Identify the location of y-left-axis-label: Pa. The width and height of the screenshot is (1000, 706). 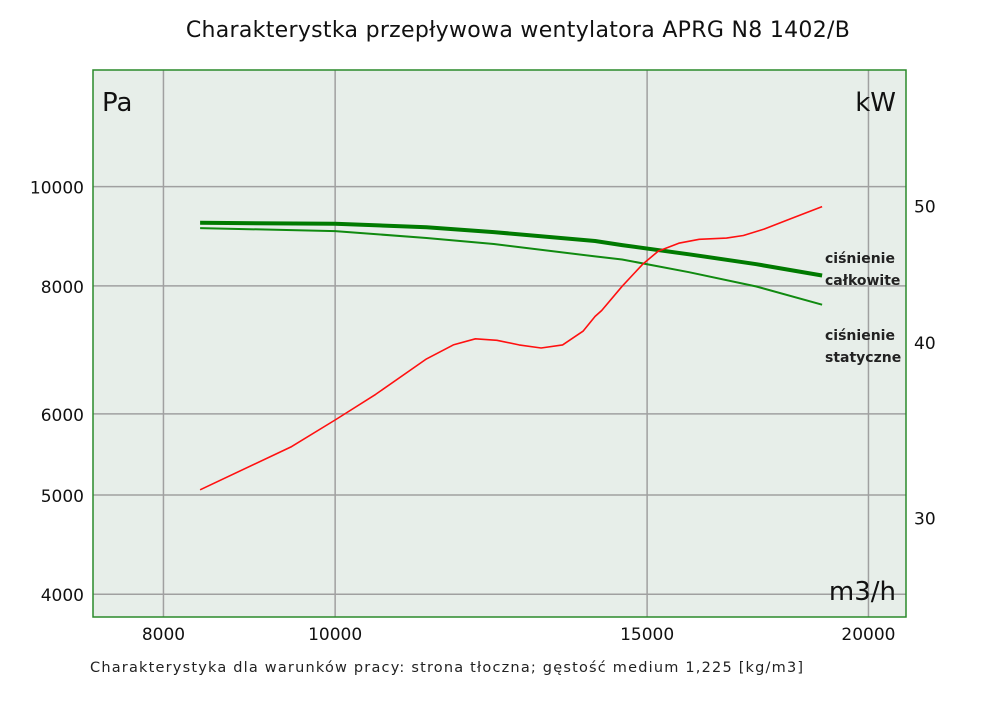
(117, 103).